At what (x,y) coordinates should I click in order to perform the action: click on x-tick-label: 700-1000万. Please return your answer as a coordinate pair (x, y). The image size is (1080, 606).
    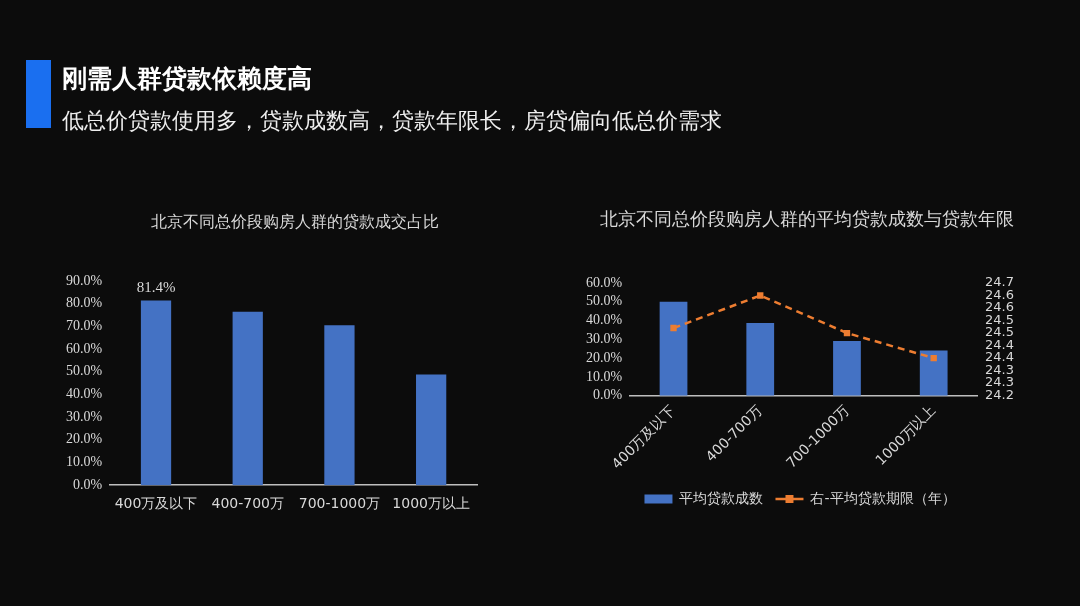
    Looking at the image, I should click on (339, 503).